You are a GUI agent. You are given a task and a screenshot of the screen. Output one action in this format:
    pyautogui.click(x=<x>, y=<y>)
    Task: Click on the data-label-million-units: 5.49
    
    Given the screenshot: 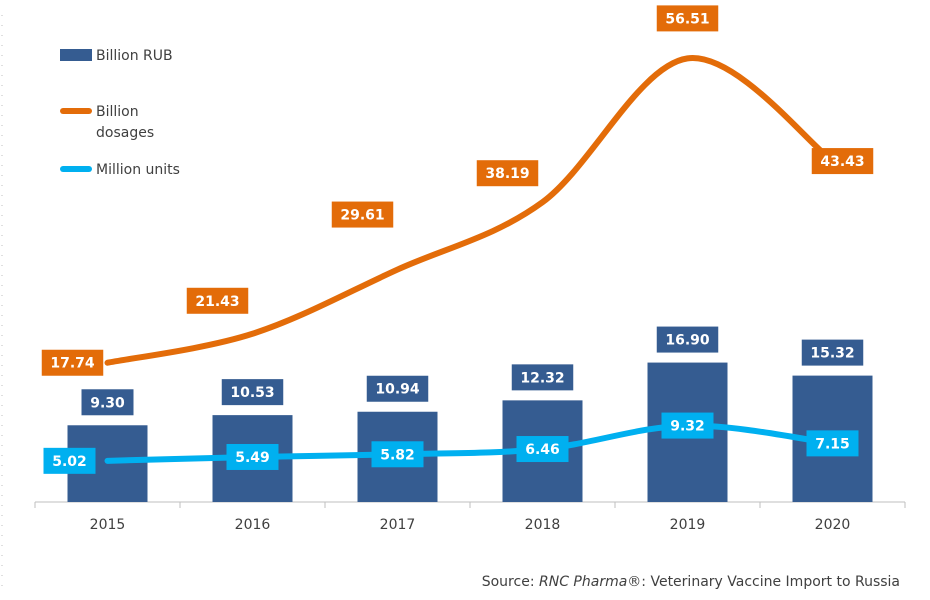 What is the action you would take?
    pyautogui.click(x=252, y=458)
    